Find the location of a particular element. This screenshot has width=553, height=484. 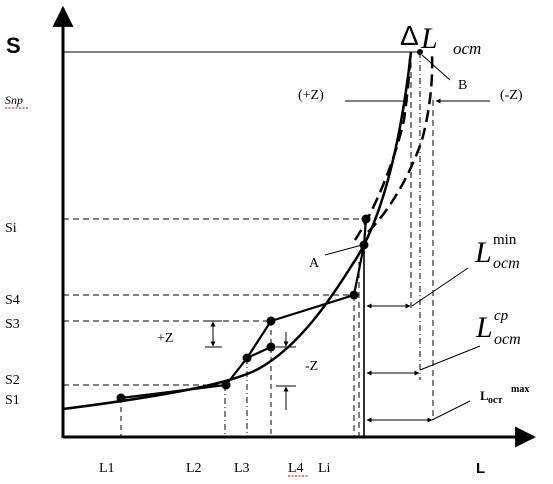

minus-z-curve is located at coordinates (400, 143).